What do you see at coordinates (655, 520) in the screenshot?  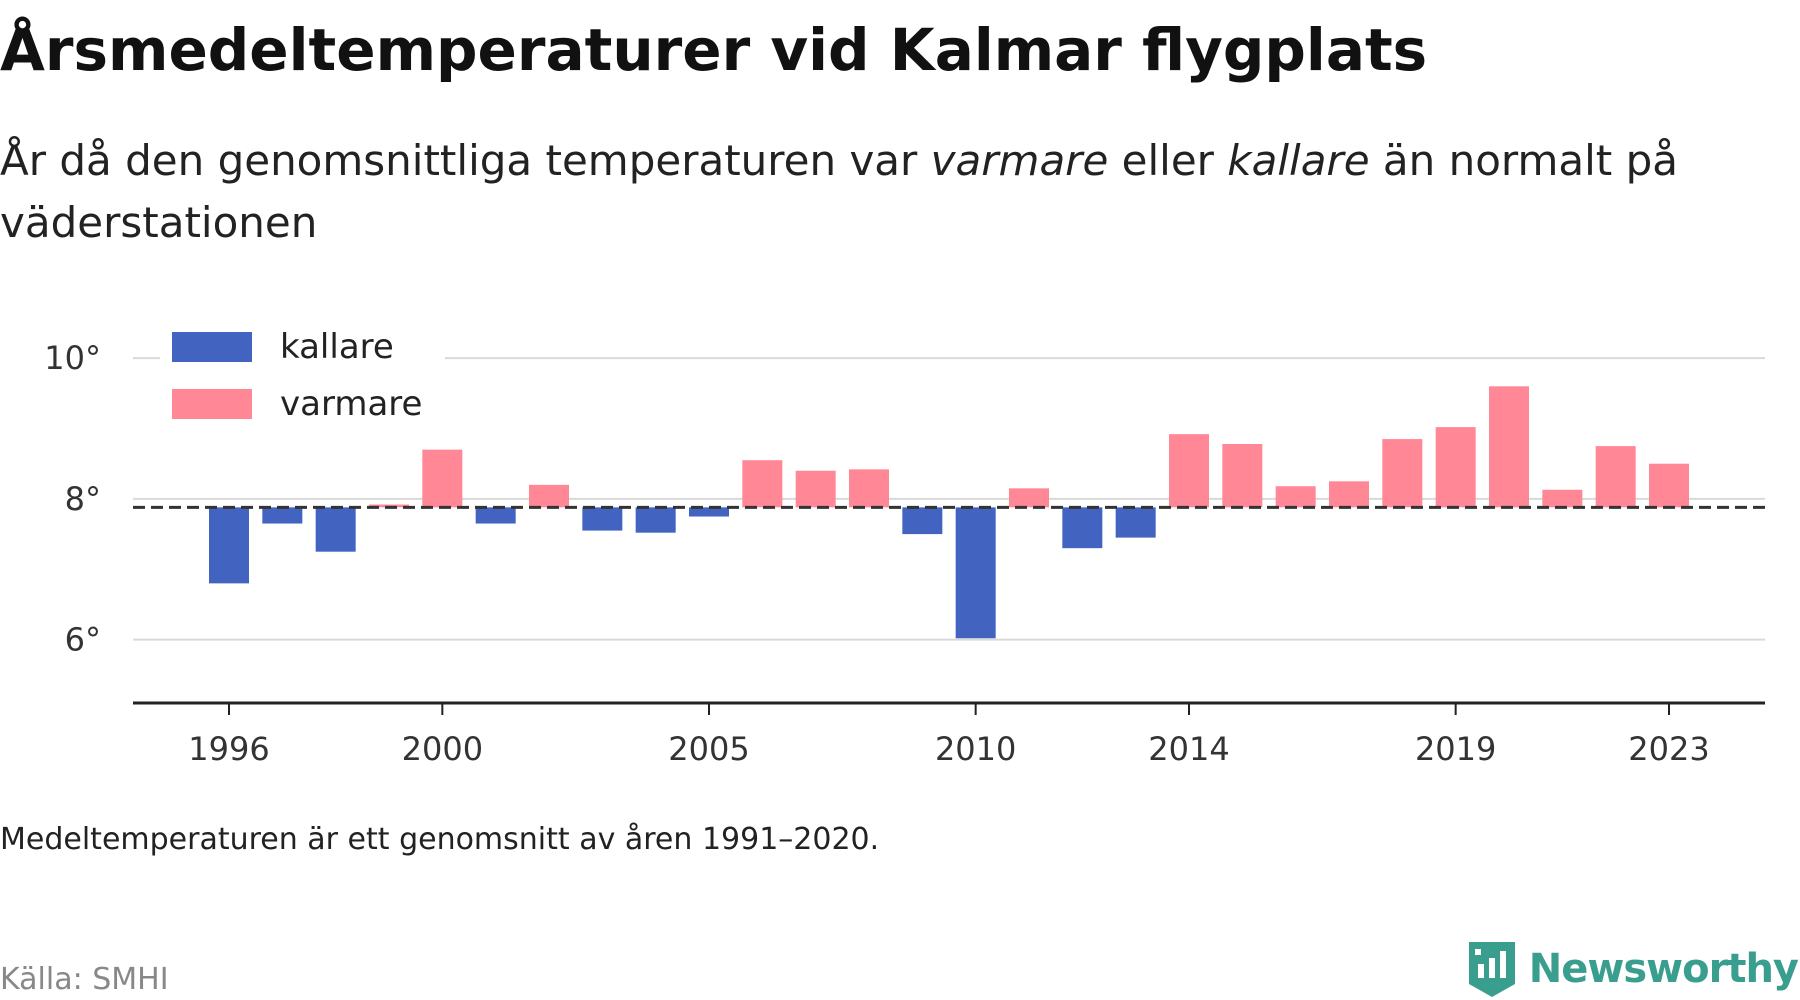 I see `bar-2004` at bounding box center [655, 520].